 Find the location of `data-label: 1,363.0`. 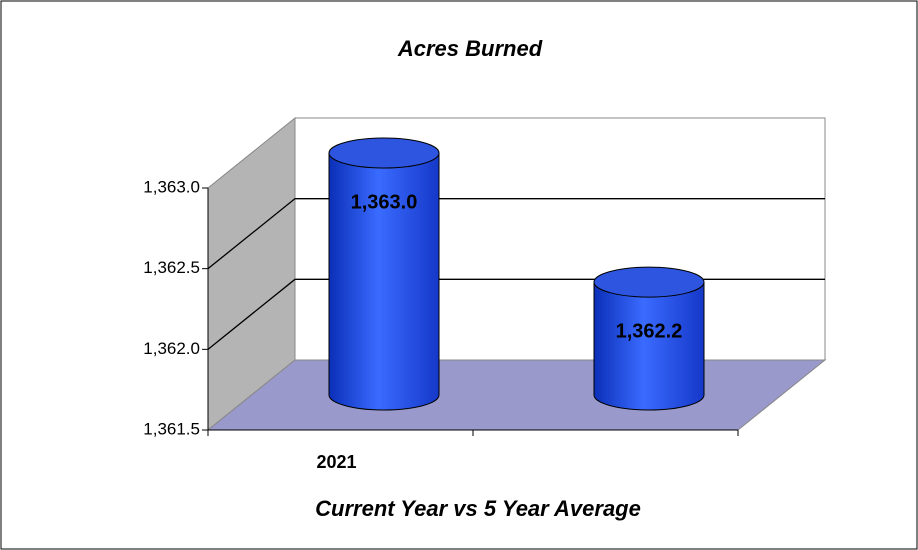

data-label: 1,363.0 is located at coordinates (384, 202).